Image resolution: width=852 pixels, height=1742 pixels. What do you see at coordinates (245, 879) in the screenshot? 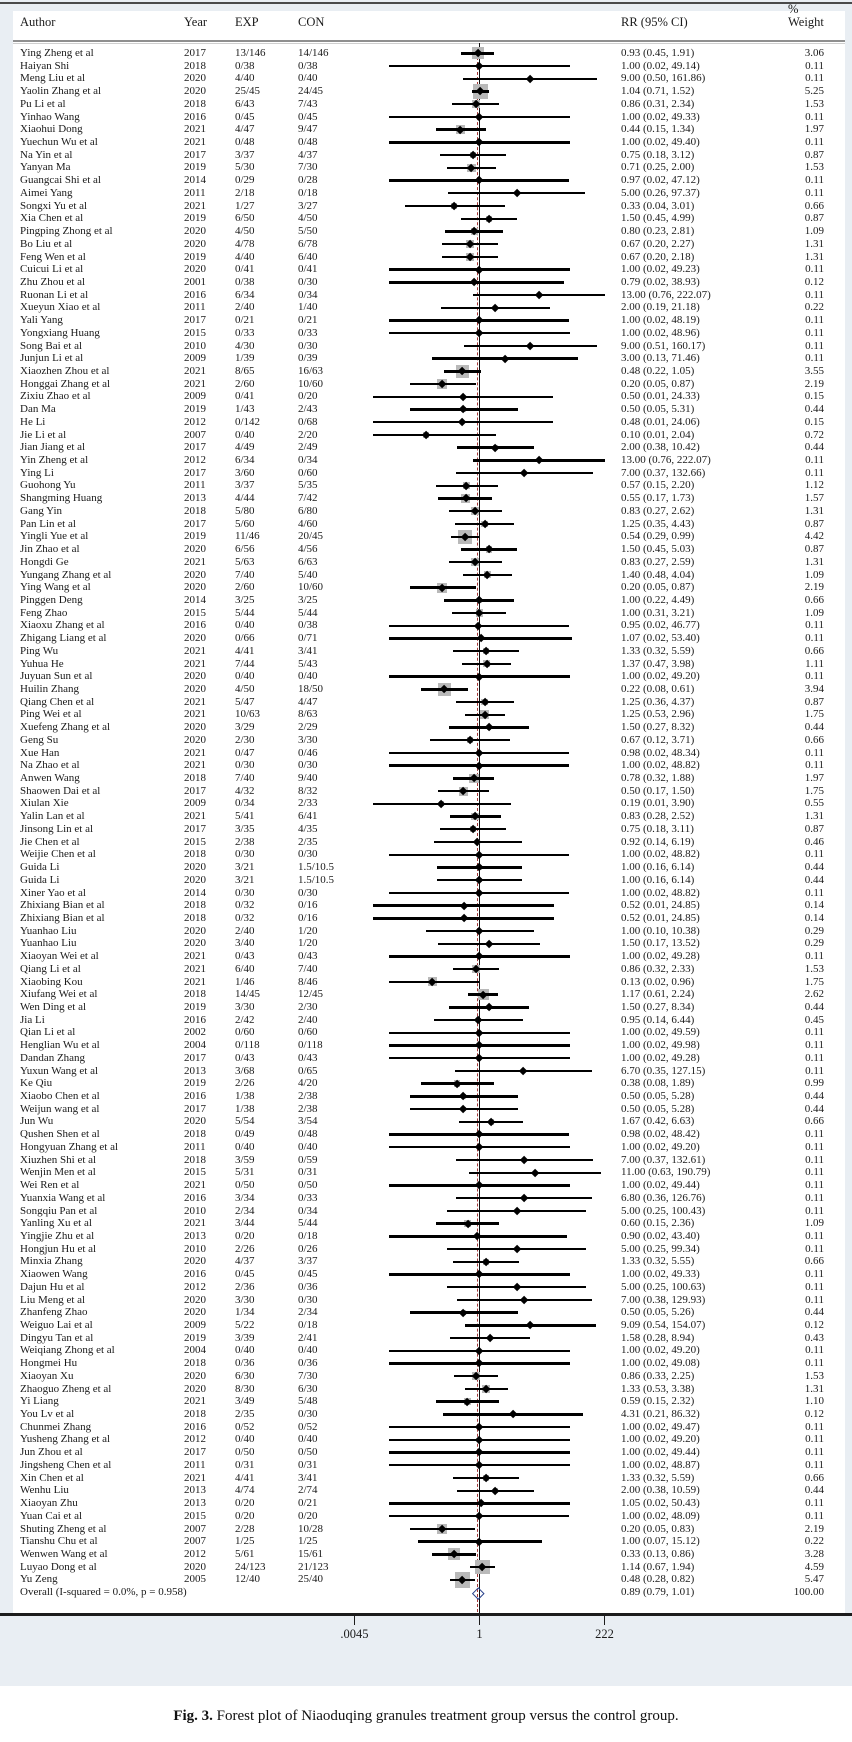
I see `exp-cell: 3/21` at bounding box center [245, 879].